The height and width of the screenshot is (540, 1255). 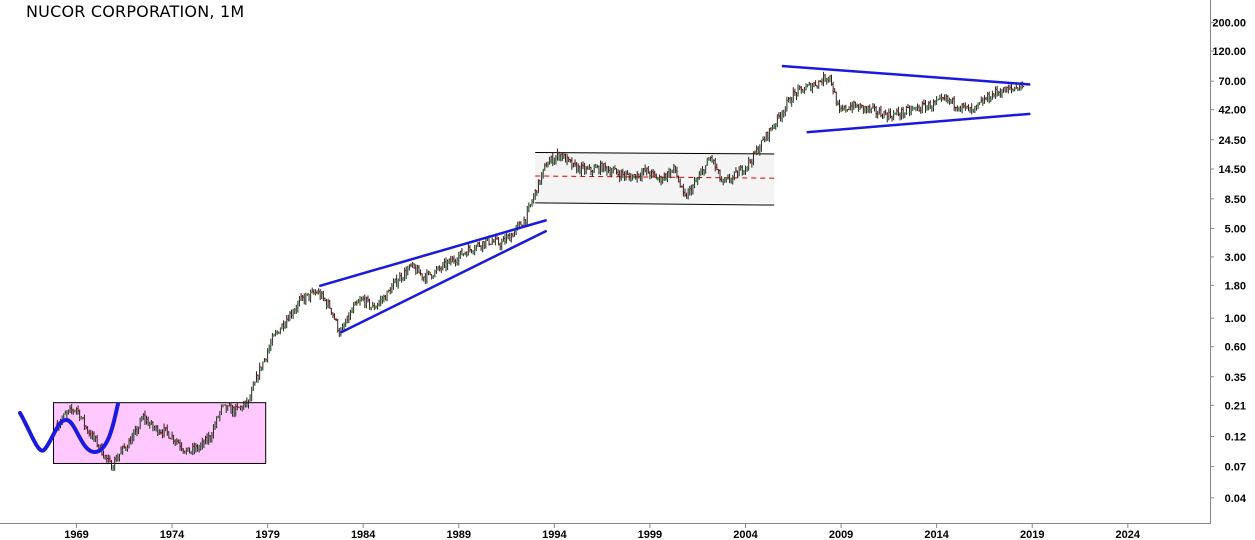 I want to click on y-tick-label: 0.35, so click(x=1235, y=378).